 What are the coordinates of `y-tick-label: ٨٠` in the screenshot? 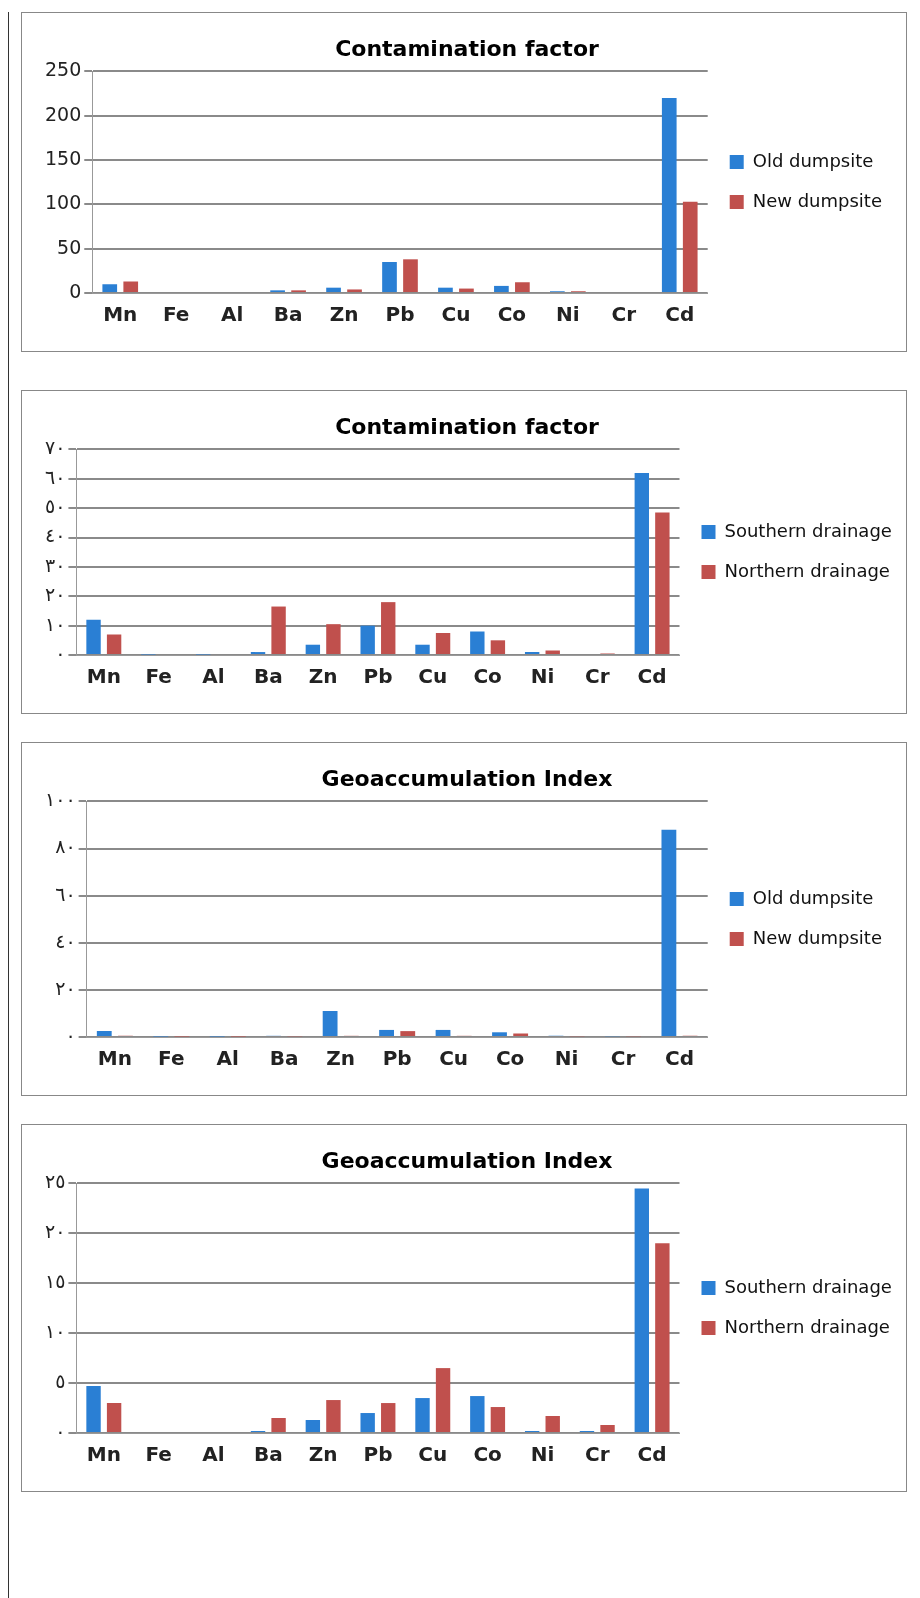 It's located at (65, 846).